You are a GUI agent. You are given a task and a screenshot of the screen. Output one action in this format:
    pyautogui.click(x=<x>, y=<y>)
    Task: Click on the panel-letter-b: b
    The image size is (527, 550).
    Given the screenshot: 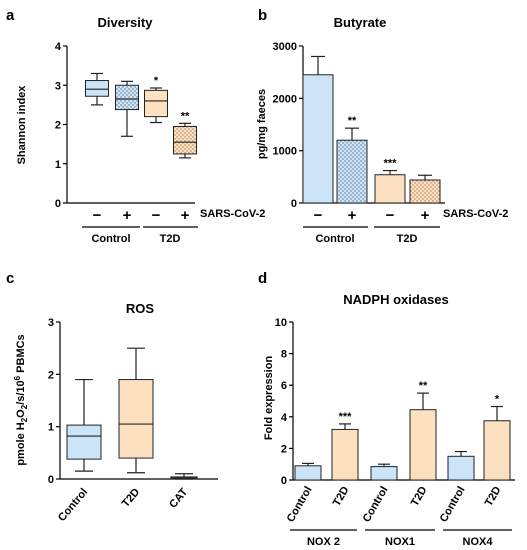 What is the action you would take?
    pyautogui.click(x=262, y=15)
    